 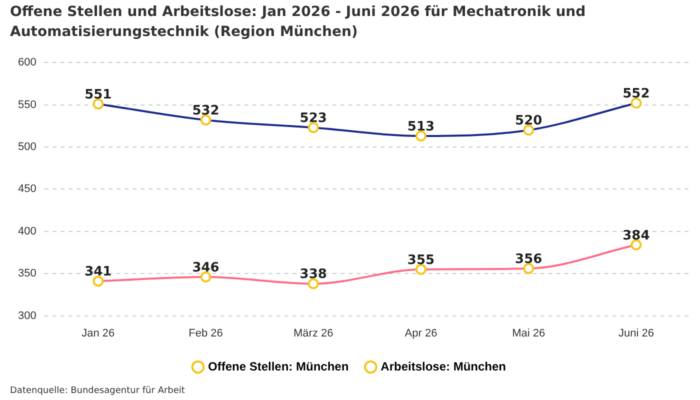 What do you see at coordinates (98, 94) in the screenshot?
I see `data-label: 551` at bounding box center [98, 94].